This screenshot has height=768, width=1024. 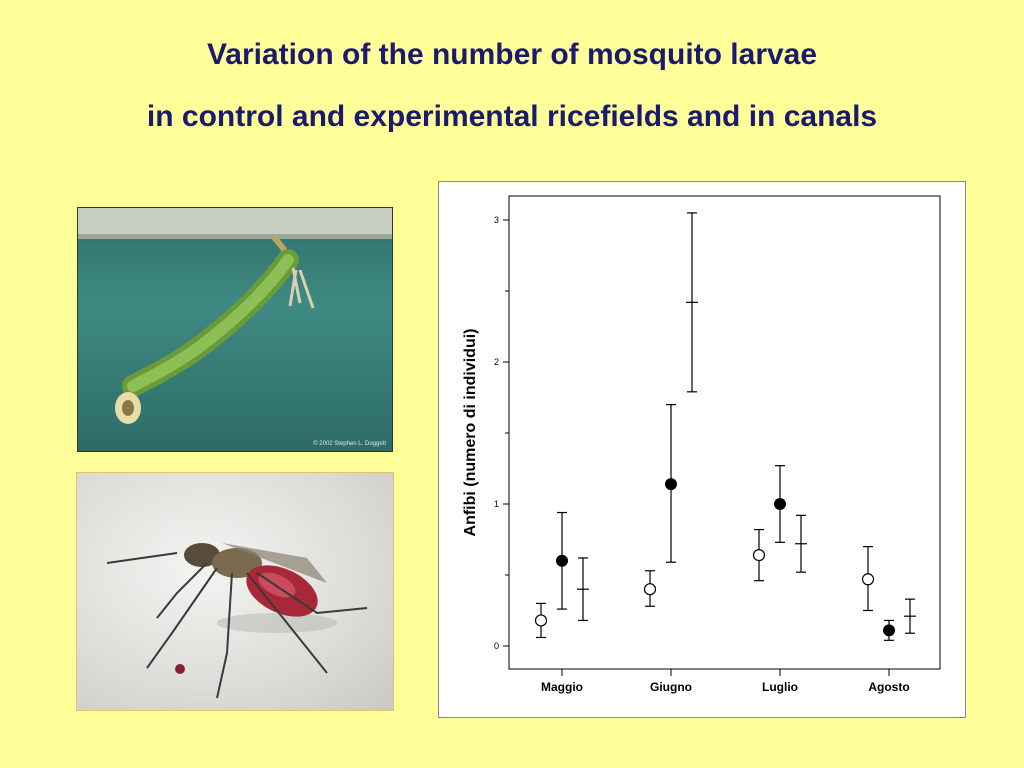 I want to click on adult-mosquito-photo, so click(x=235, y=591).